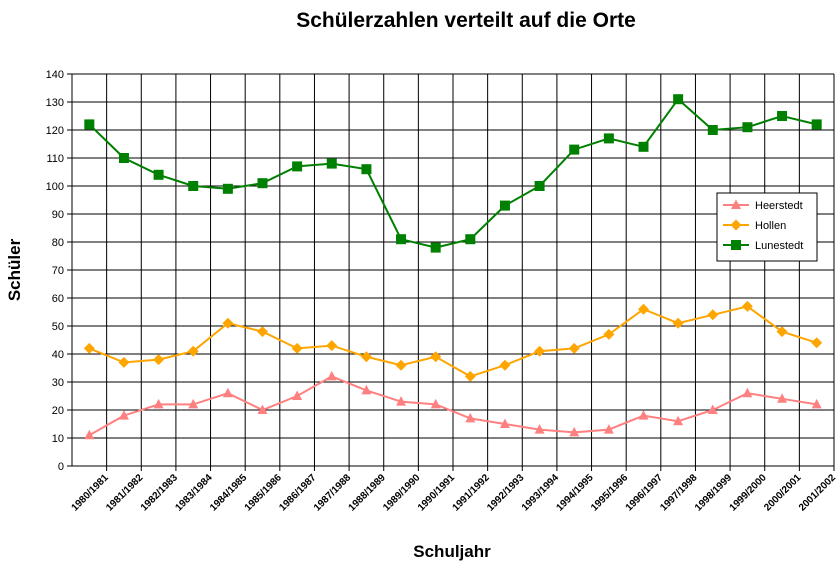 Image resolution: width=838 pixels, height=566 pixels. I want to click on y-tick-label: 130, so click(55, 103).